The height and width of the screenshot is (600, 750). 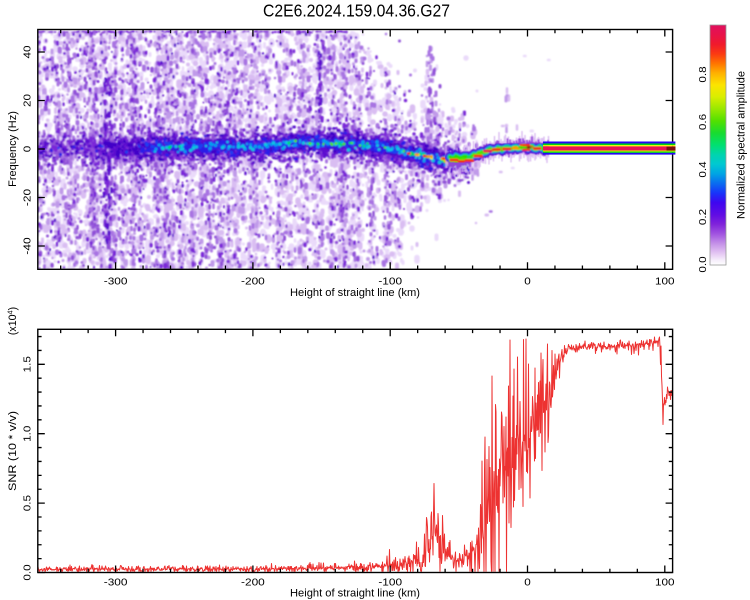 I want to click on svg-text: 0.2, so click(x=703, y=217).